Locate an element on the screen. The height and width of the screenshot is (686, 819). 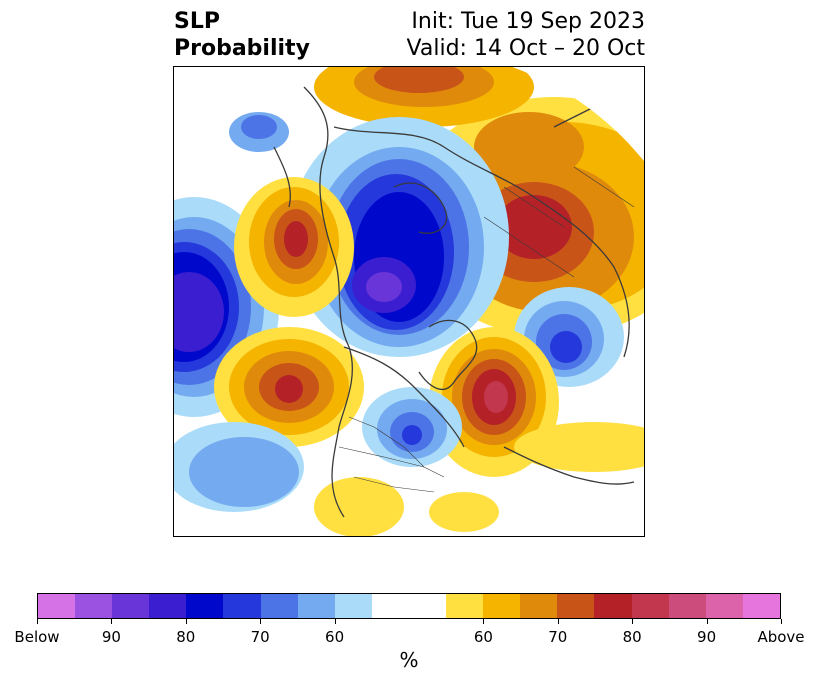
colorbar is located at coordinates (409, 606).